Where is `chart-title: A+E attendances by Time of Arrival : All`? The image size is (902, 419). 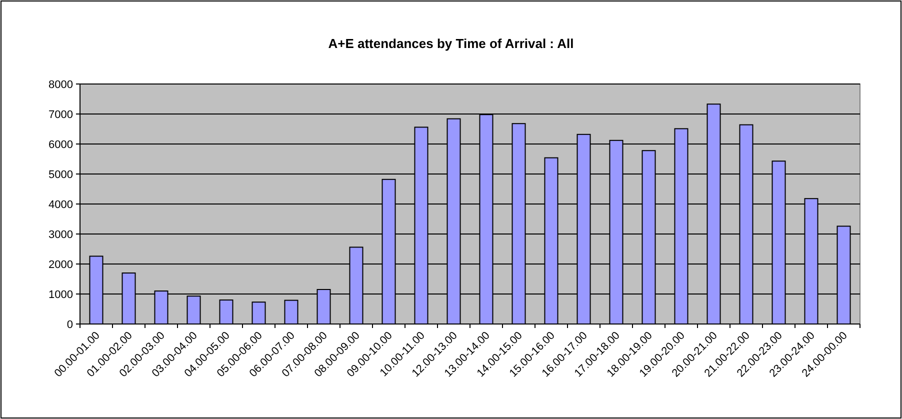
chart-title: A+E attendances by Time of Arrival : All is located at coordinates (451, 43).